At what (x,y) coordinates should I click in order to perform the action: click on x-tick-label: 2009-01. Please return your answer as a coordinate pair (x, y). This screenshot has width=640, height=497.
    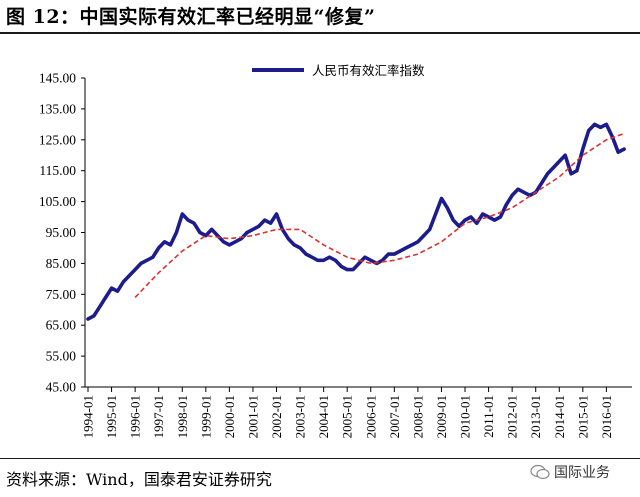
    Looking at the image, I should click on (441, 416).